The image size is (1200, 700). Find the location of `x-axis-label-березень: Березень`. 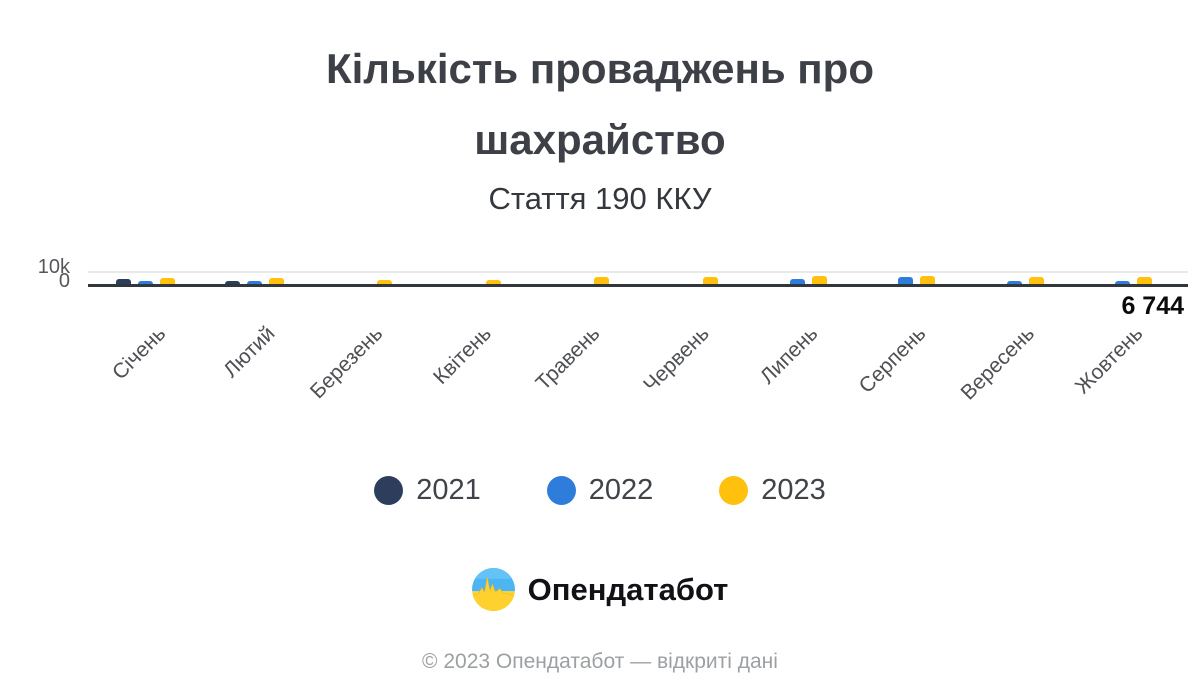

x-axis-label-березень: Березень is located at coordinates (346, 363).